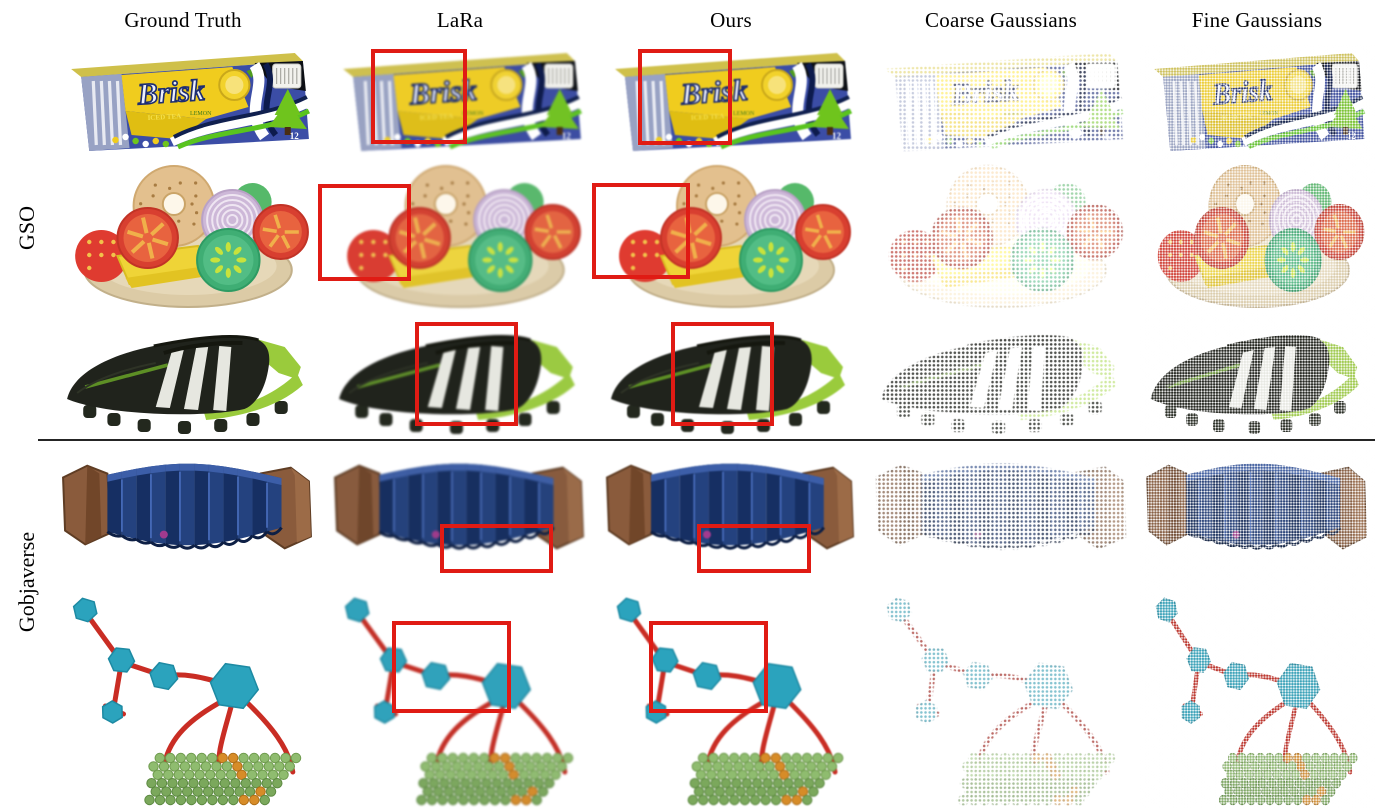 Image resolution: width=1375 pixels, height=808 pixels. I want to click on cell-accordion-bellows-gt, so click(188, 506).